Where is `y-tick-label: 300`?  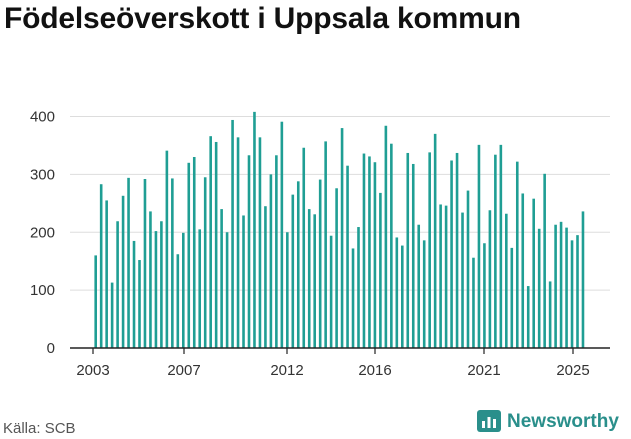
y-tick-label: 300 is located at coordinates (42, 174).